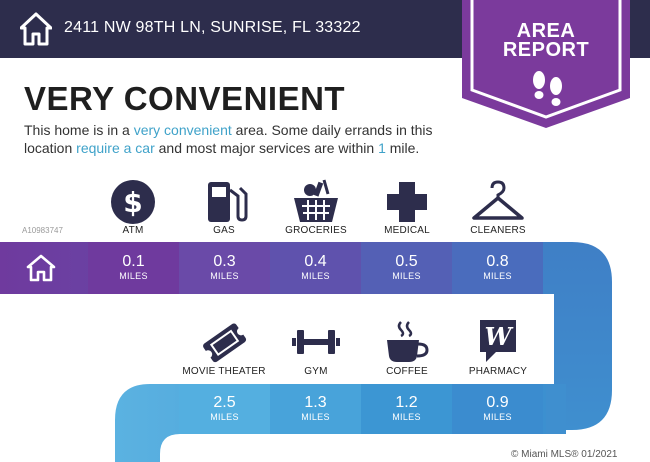 The image size is (650, 462). I want to click on dollar-icon: $, so click(133, 202).